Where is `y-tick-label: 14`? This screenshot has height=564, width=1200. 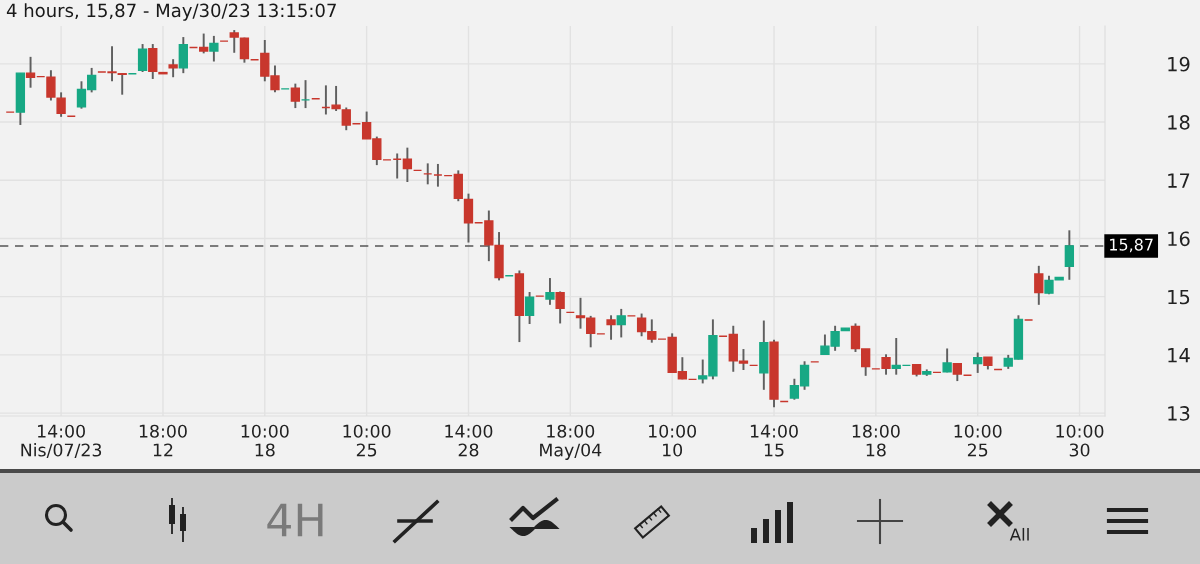 y-tick-label: 14 is located at coordinates (1179, 355).